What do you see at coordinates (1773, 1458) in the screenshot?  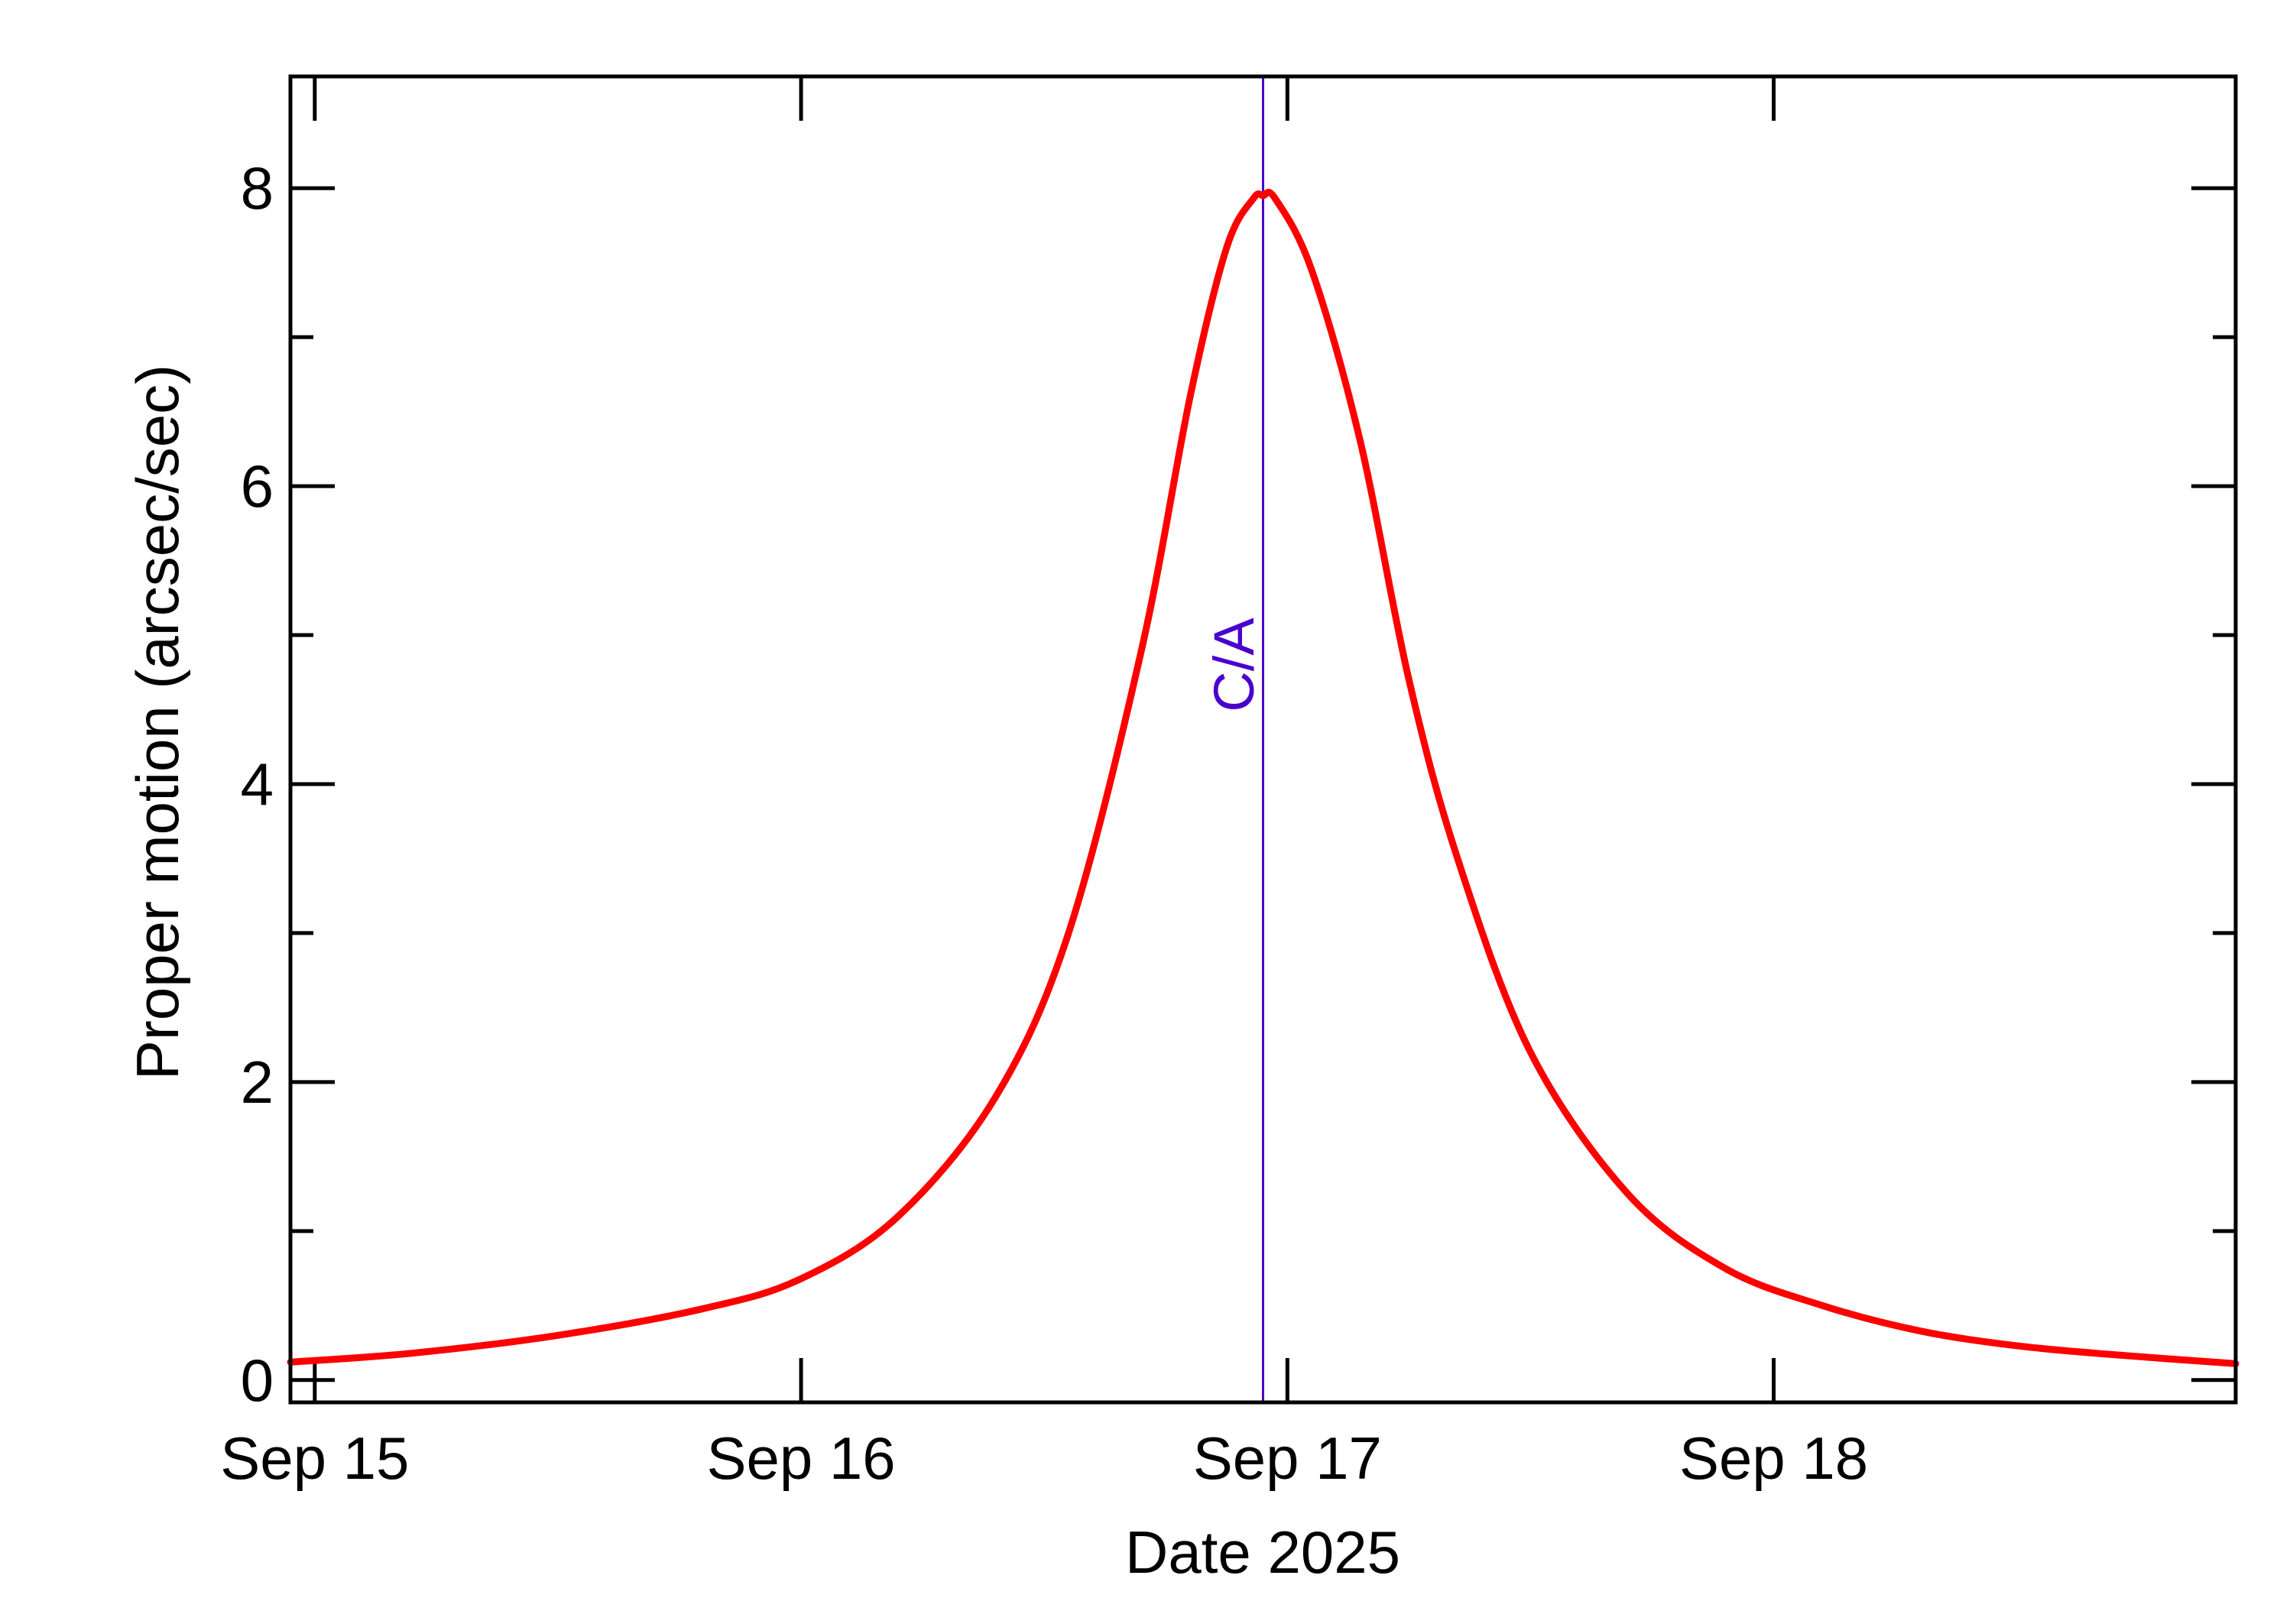 I see `x-tick-label: Sep 18` at bounding box center [1773, 1458].